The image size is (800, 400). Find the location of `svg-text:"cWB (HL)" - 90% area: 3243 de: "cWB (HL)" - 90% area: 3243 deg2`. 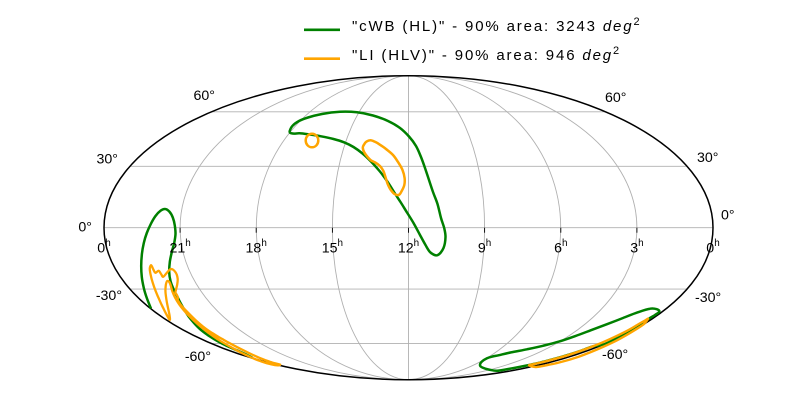

svg-text:"cWB (HL)" - 90% area: 3243 de: "cWB (HL)" - 90% area: 3243 deg2 is located at coordinates (496, 25).